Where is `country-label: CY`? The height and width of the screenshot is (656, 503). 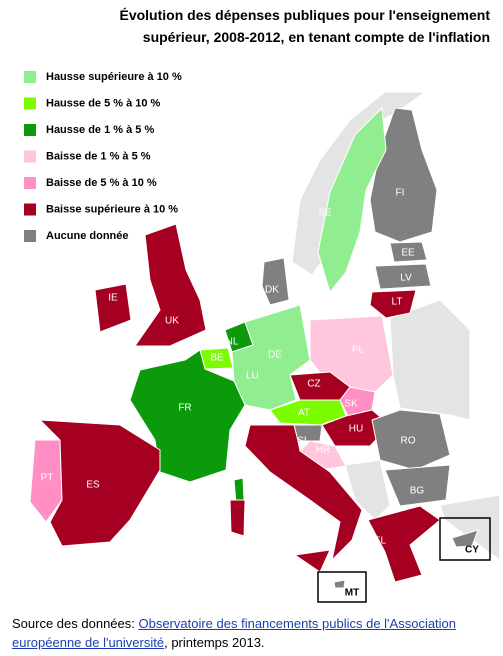 country-label: CY is located at coordinates (472, 550).